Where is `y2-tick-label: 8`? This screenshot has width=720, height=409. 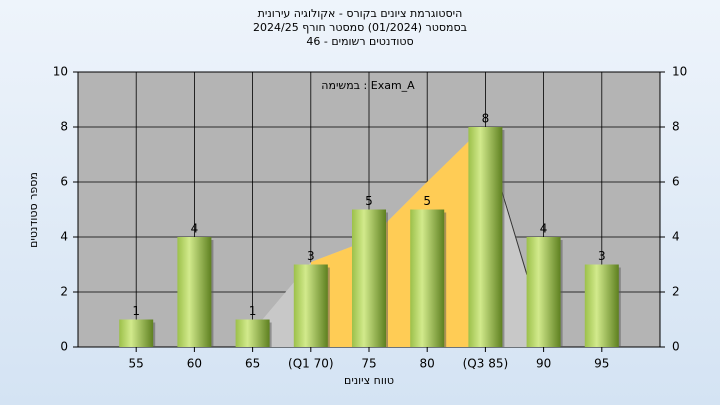 y2-tick-label: 8 is located at coordinates (676, 127).